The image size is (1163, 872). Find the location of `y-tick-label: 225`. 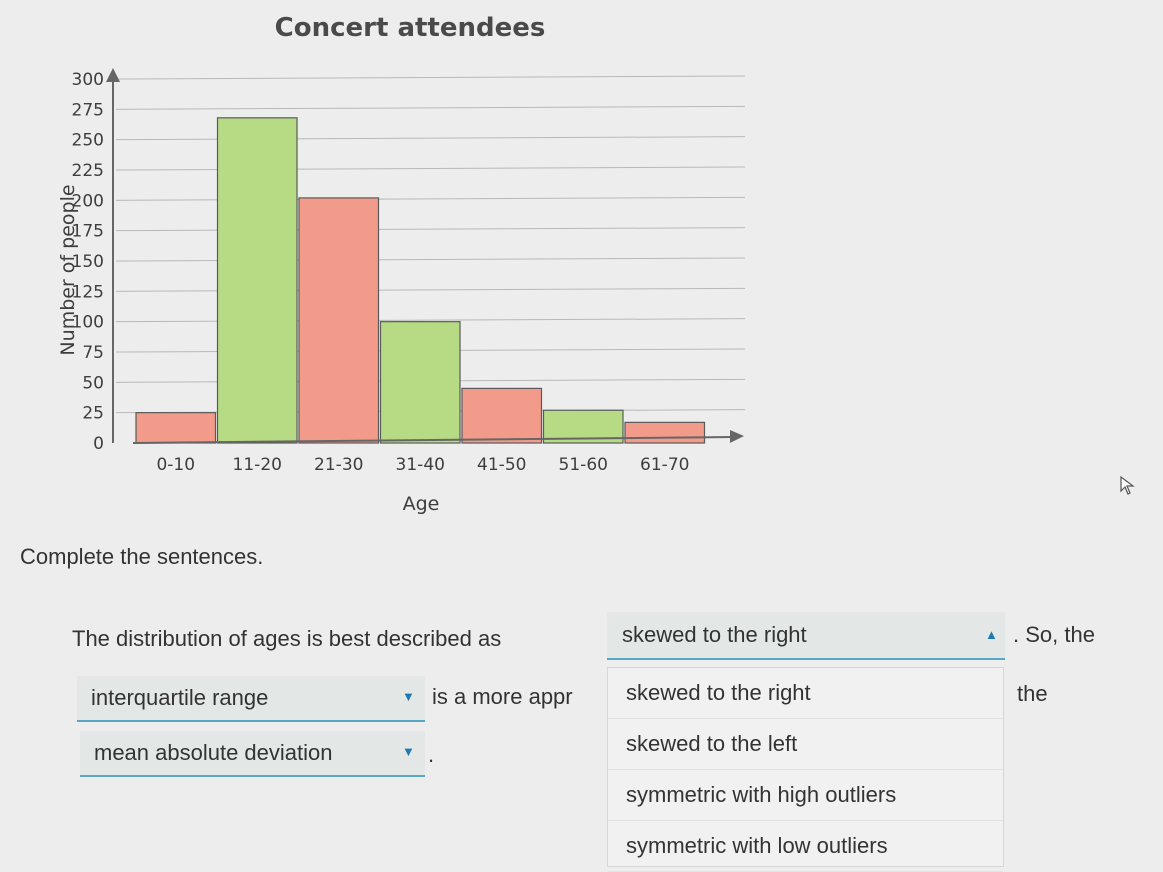

y-tick-label: 225 is located at coordinates (88, 171).